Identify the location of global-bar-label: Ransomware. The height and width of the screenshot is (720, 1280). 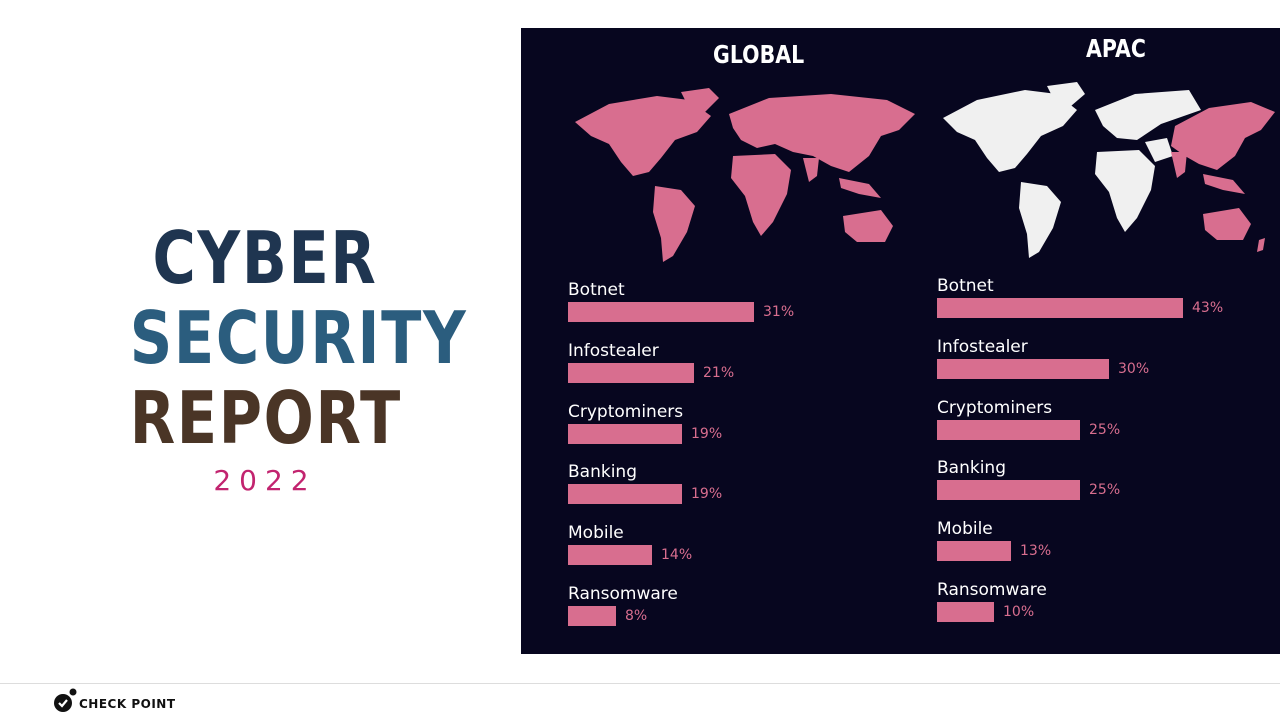
(623, 594).